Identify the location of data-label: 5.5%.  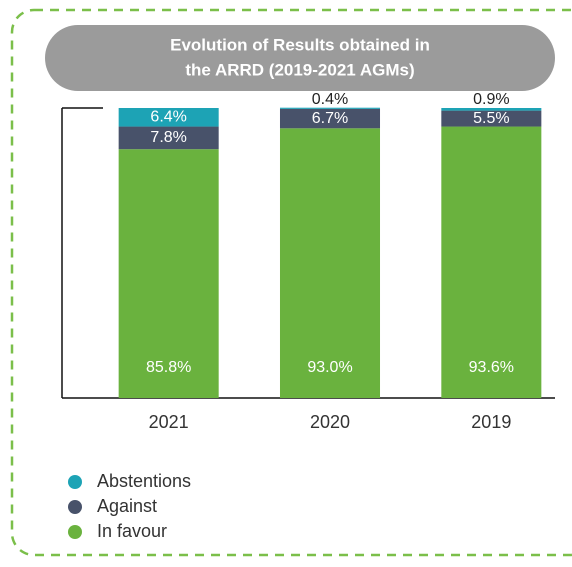
(491, 118).